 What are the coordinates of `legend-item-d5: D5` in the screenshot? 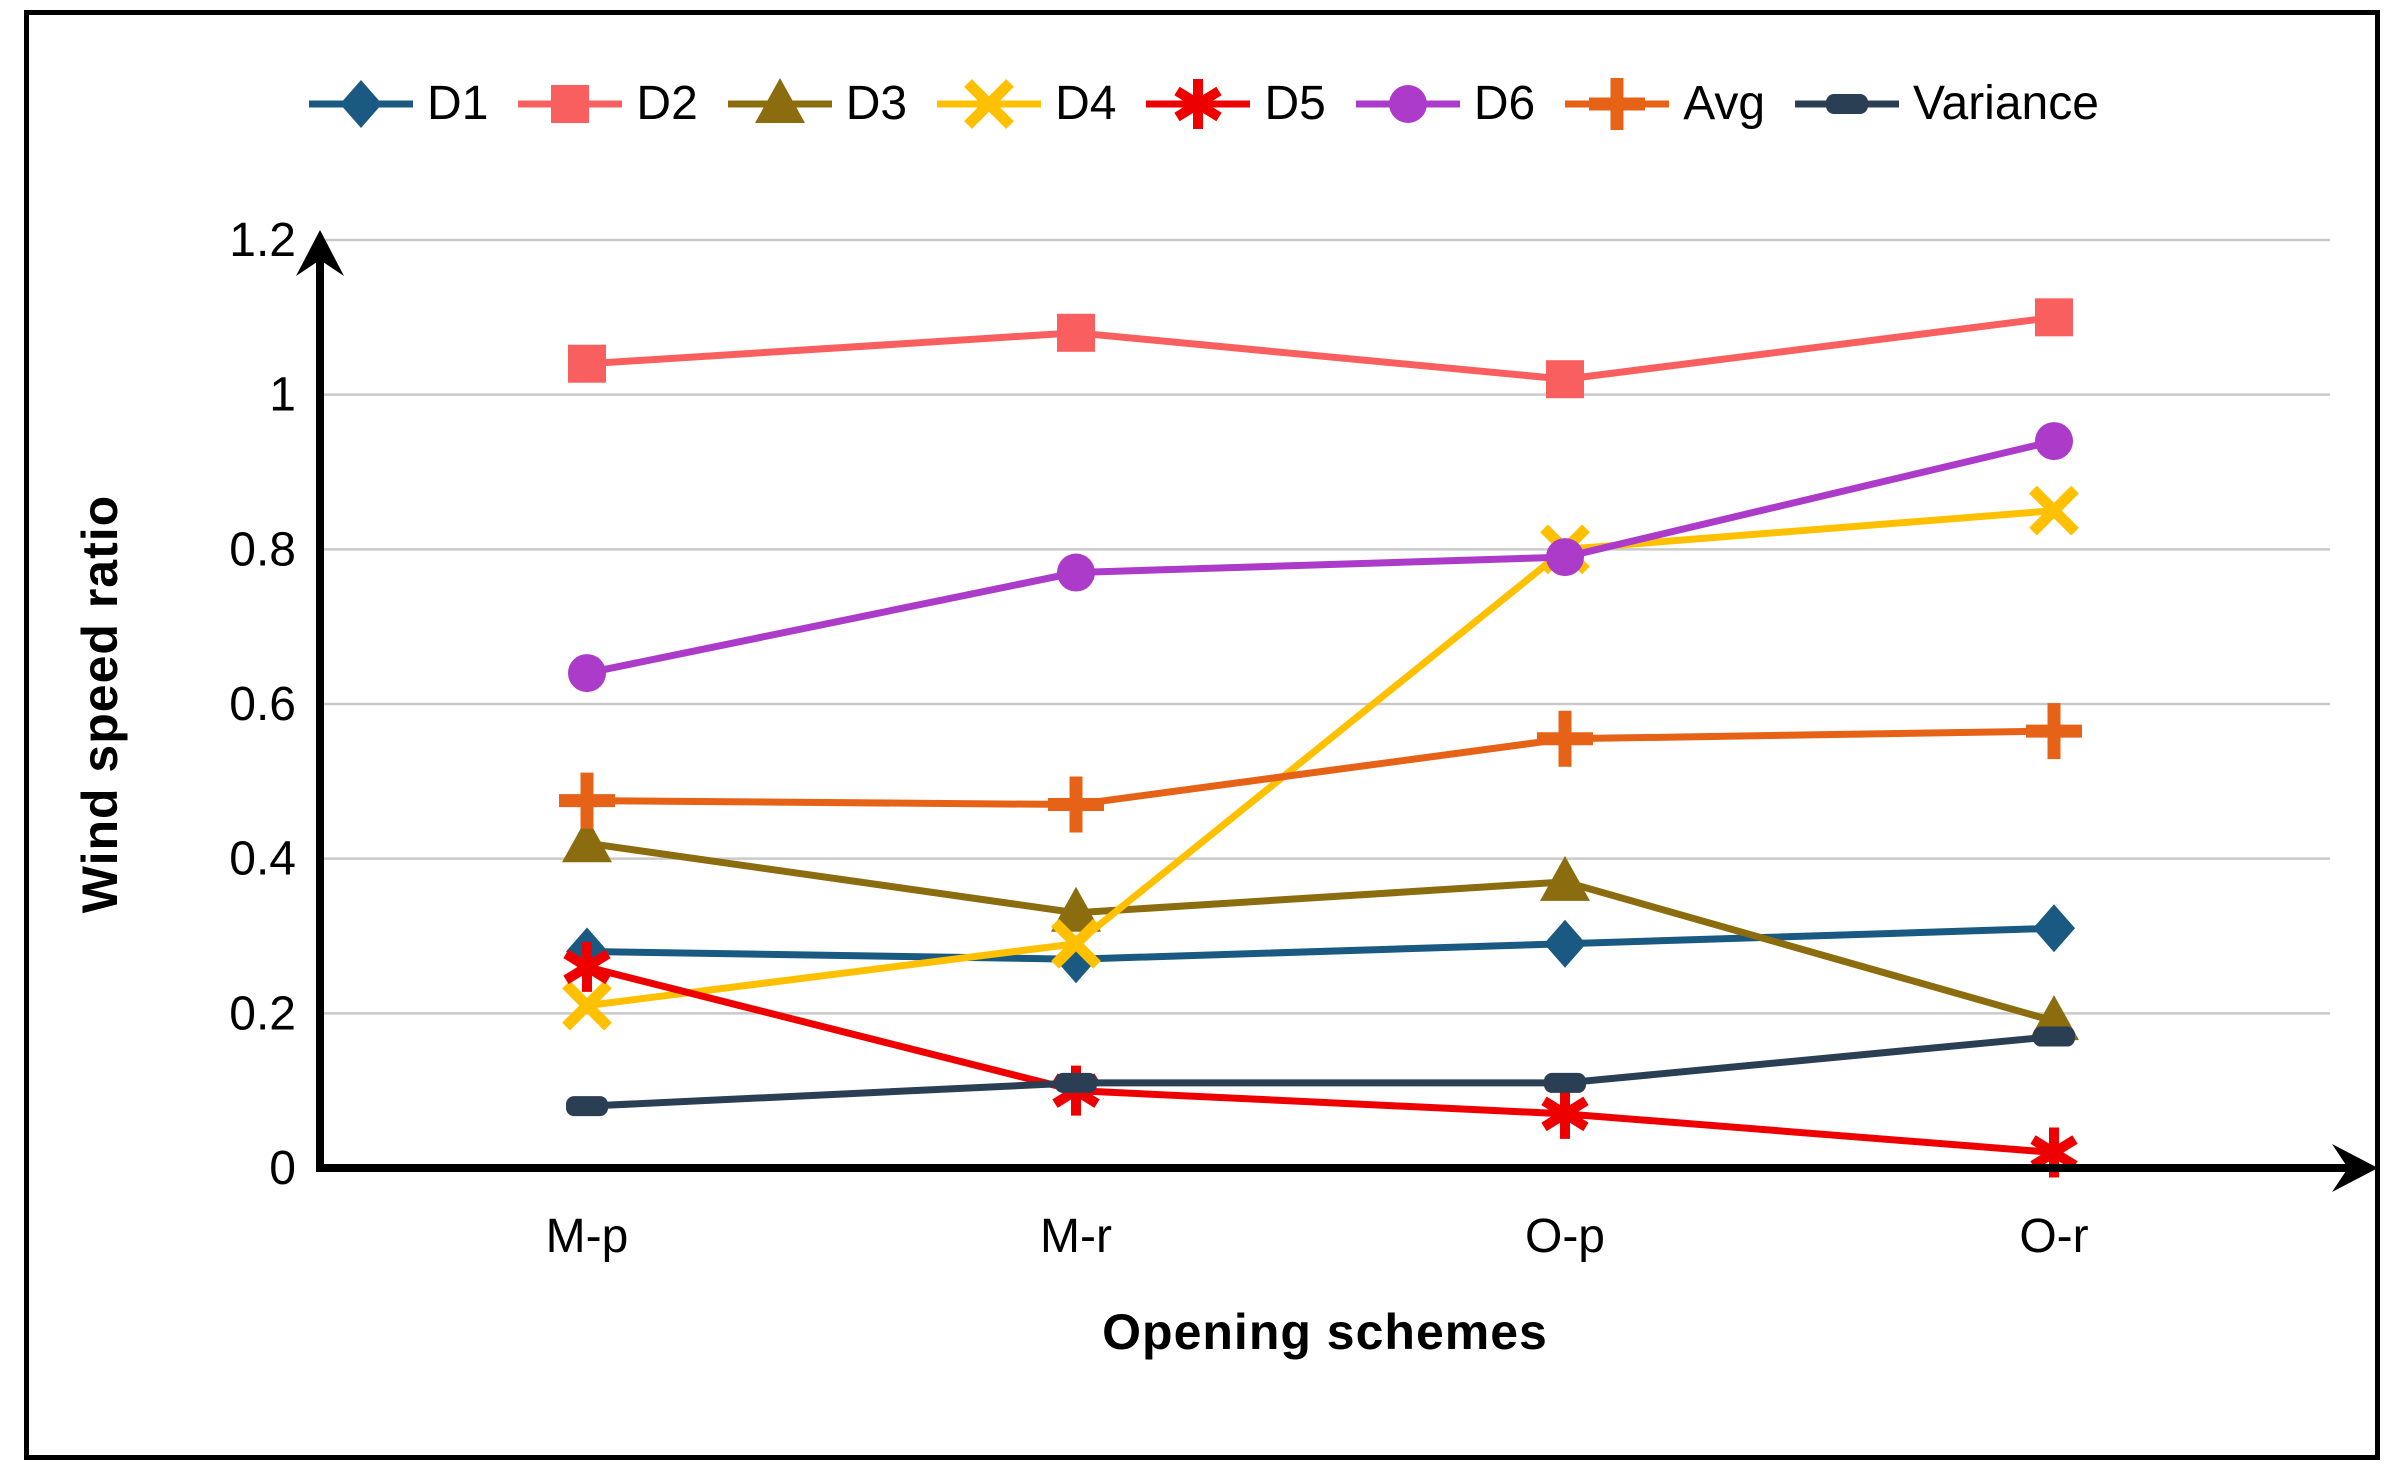 It's located at (1234, 103).